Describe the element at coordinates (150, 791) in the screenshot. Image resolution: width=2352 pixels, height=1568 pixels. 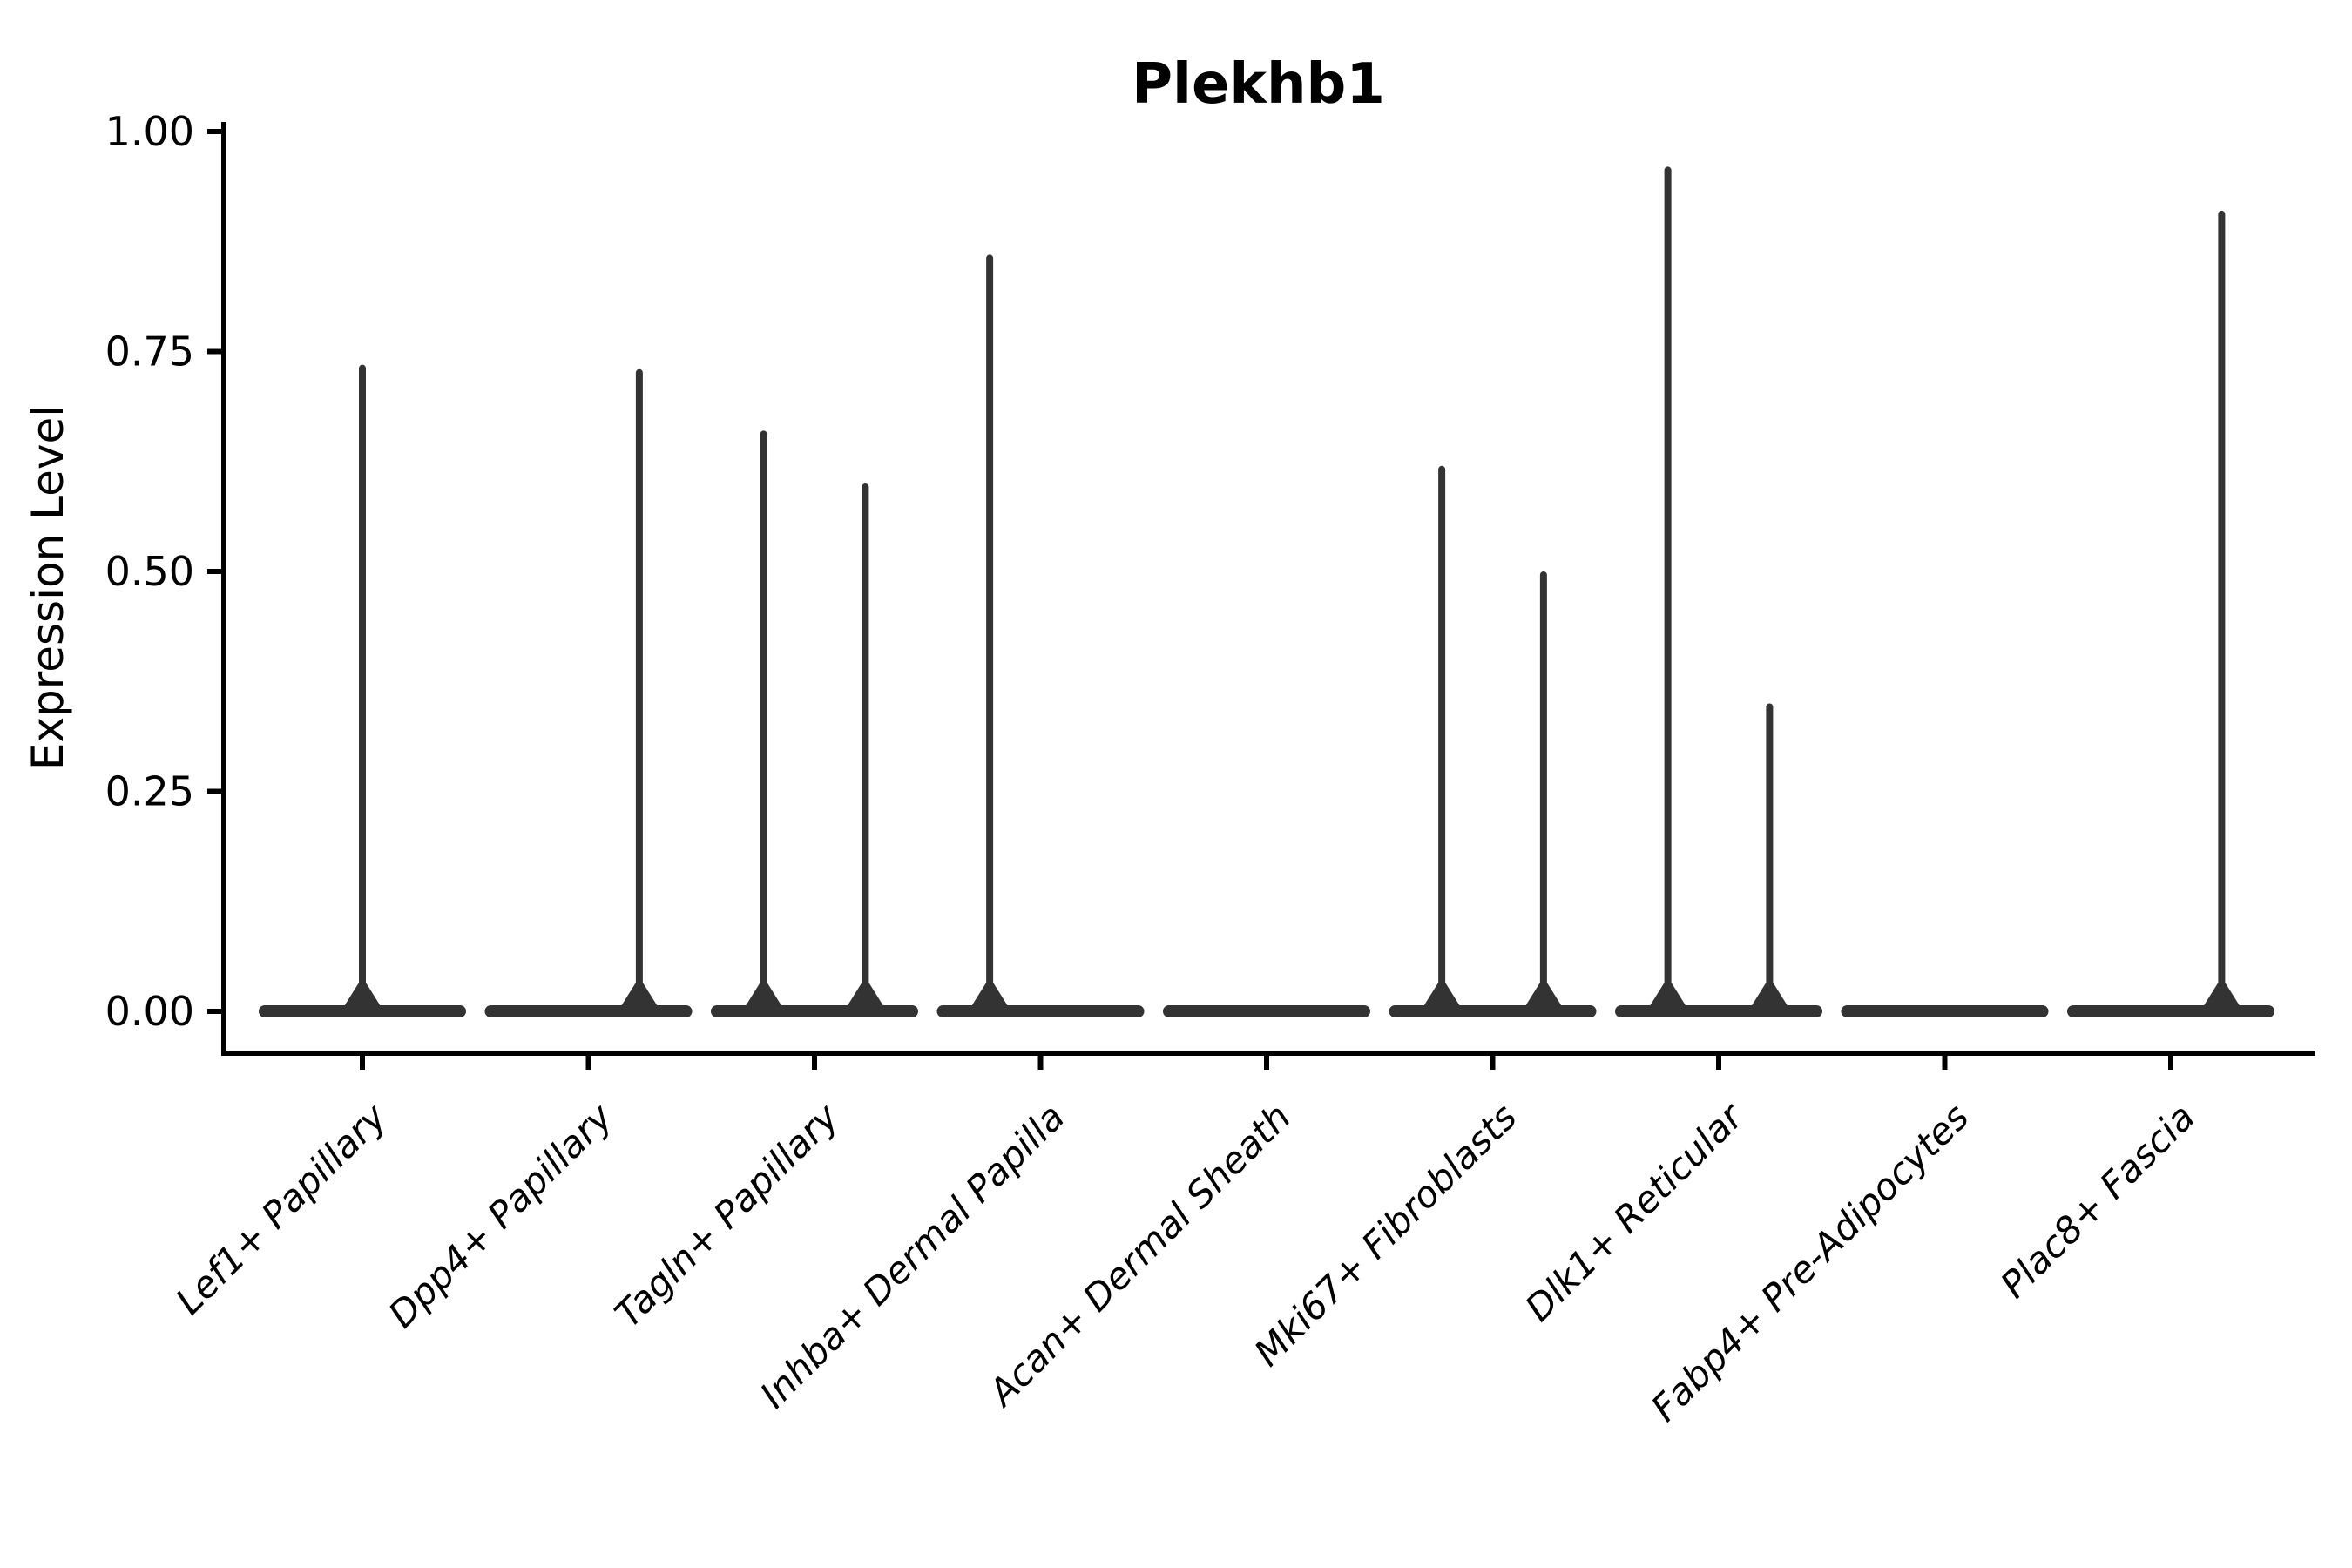
I see `y-tick-label: 0.25` at that location.